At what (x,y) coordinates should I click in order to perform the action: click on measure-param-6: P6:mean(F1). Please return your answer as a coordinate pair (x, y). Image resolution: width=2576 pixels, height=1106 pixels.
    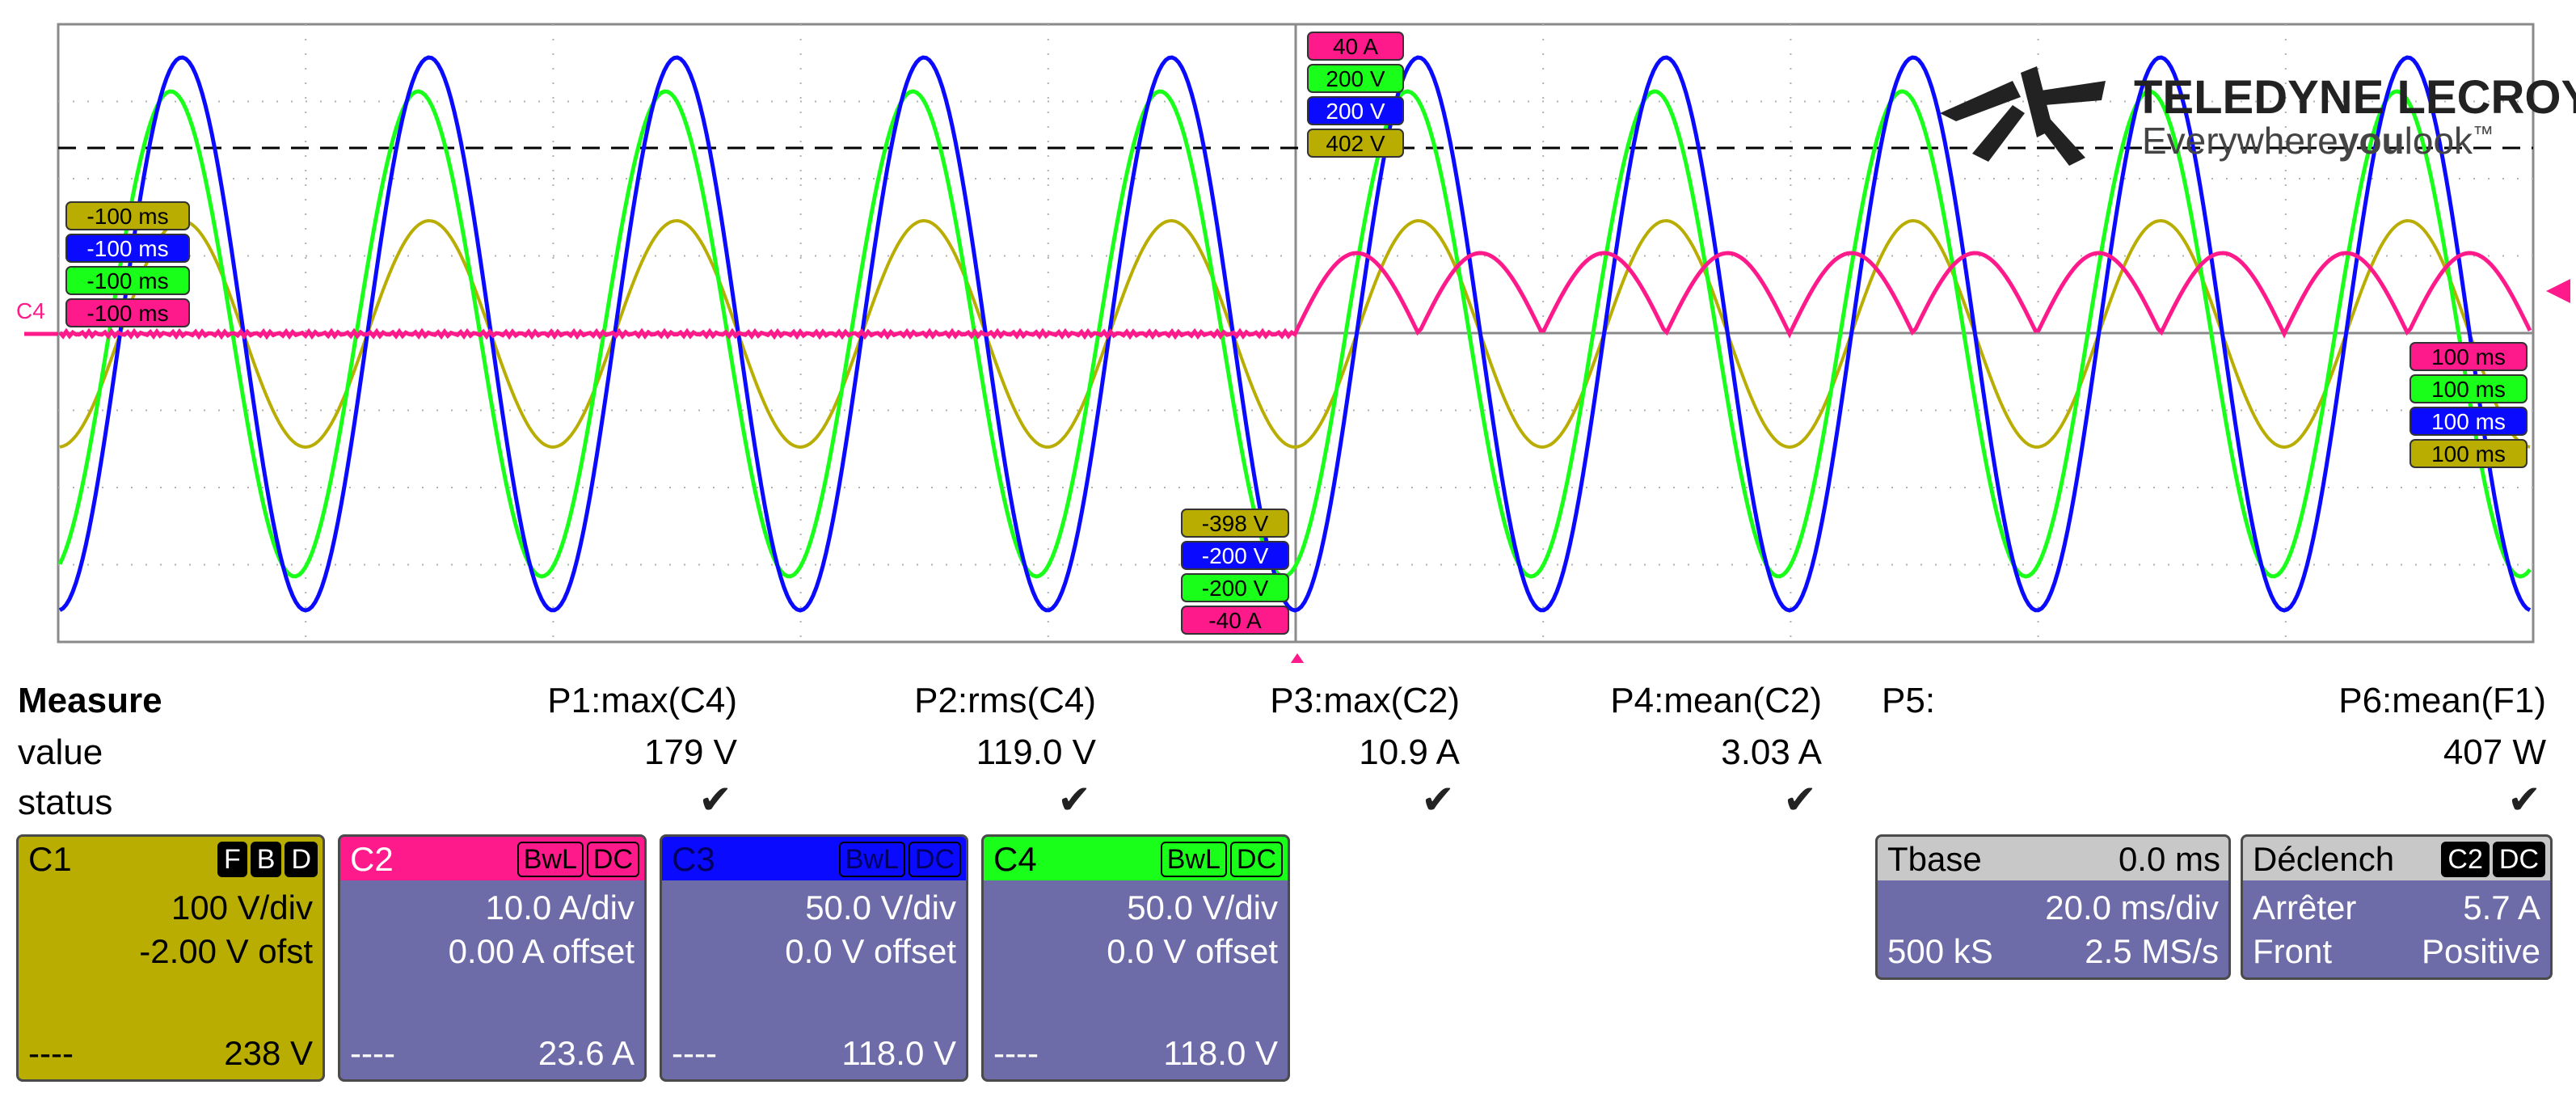
    Looking at the image, I should click on (2442, 701).